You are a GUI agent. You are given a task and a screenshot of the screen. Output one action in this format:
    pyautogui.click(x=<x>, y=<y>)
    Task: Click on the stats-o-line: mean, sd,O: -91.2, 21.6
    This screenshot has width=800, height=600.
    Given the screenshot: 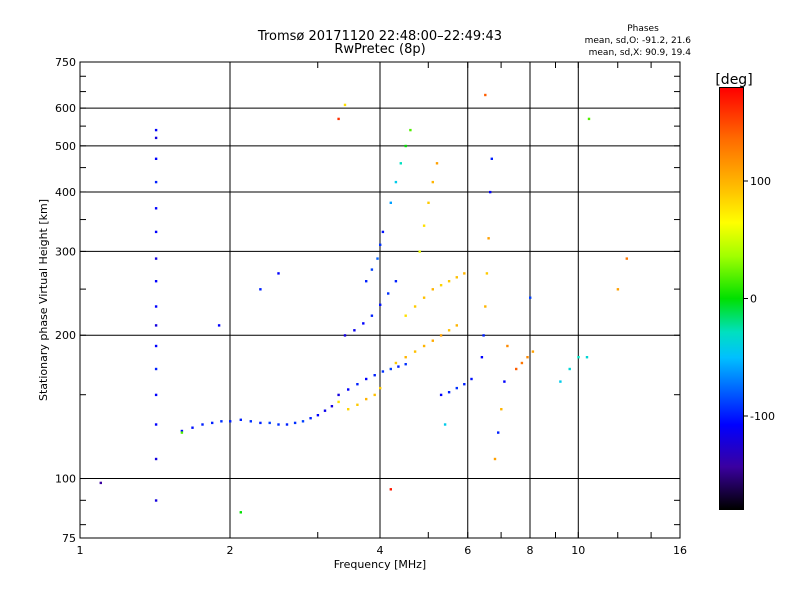 What is the action you would take?
    pyautogui.click(x=638, y=41)
    